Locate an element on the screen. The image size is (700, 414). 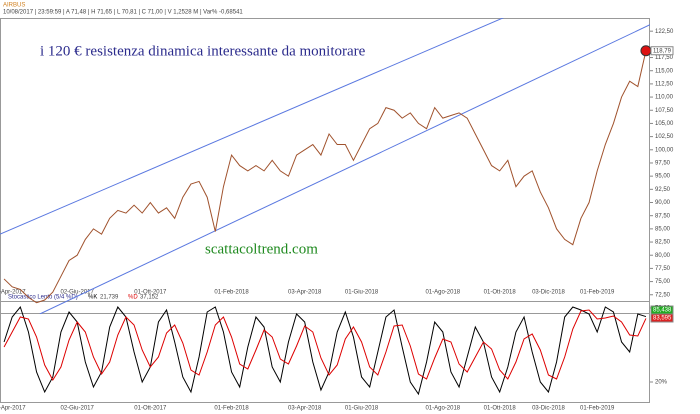
y-tick-label: 90,00 is located at coordinates (663, 203).